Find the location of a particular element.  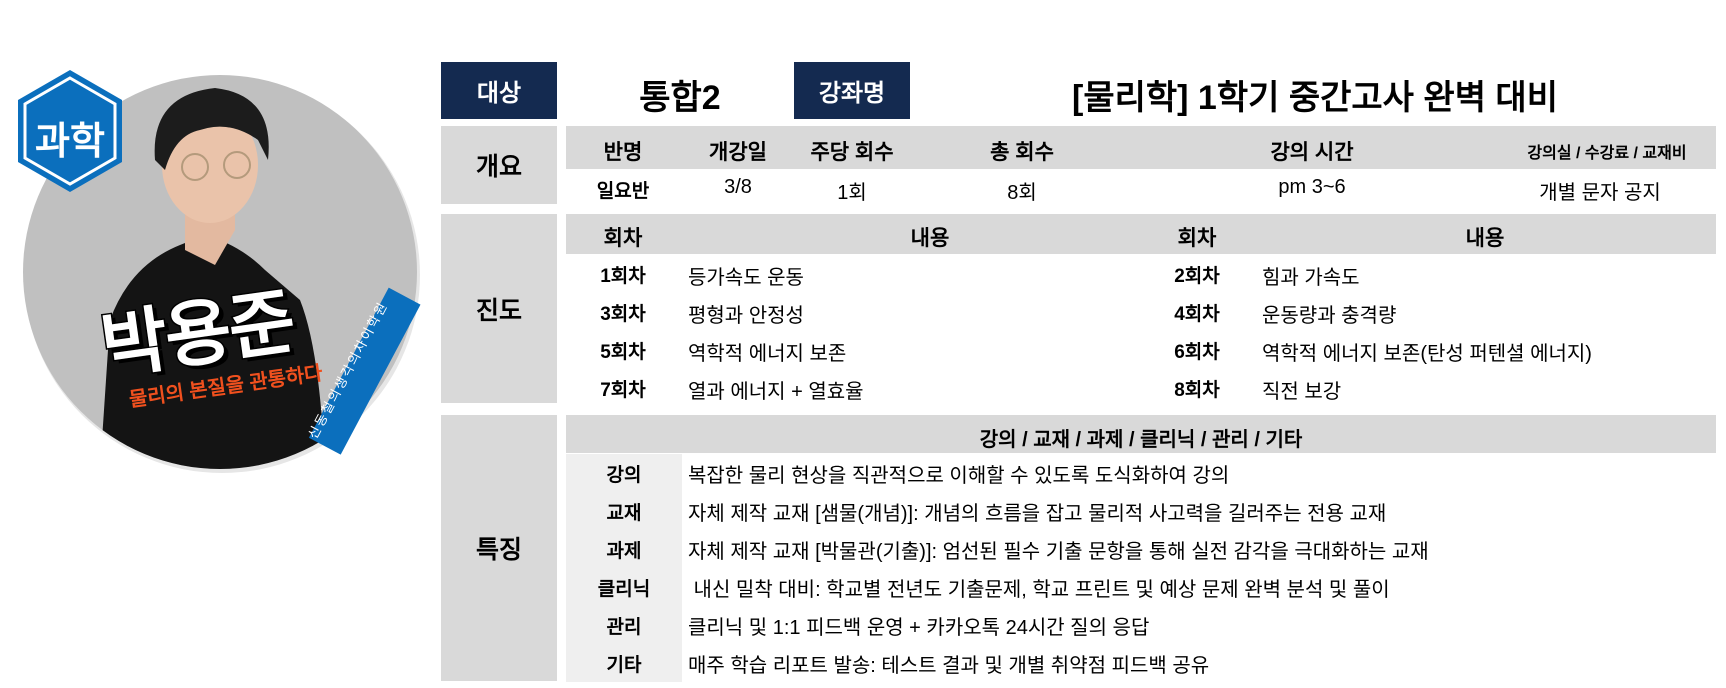

progress-content: 등가속도 운동 is located at coordinates (746, 278).